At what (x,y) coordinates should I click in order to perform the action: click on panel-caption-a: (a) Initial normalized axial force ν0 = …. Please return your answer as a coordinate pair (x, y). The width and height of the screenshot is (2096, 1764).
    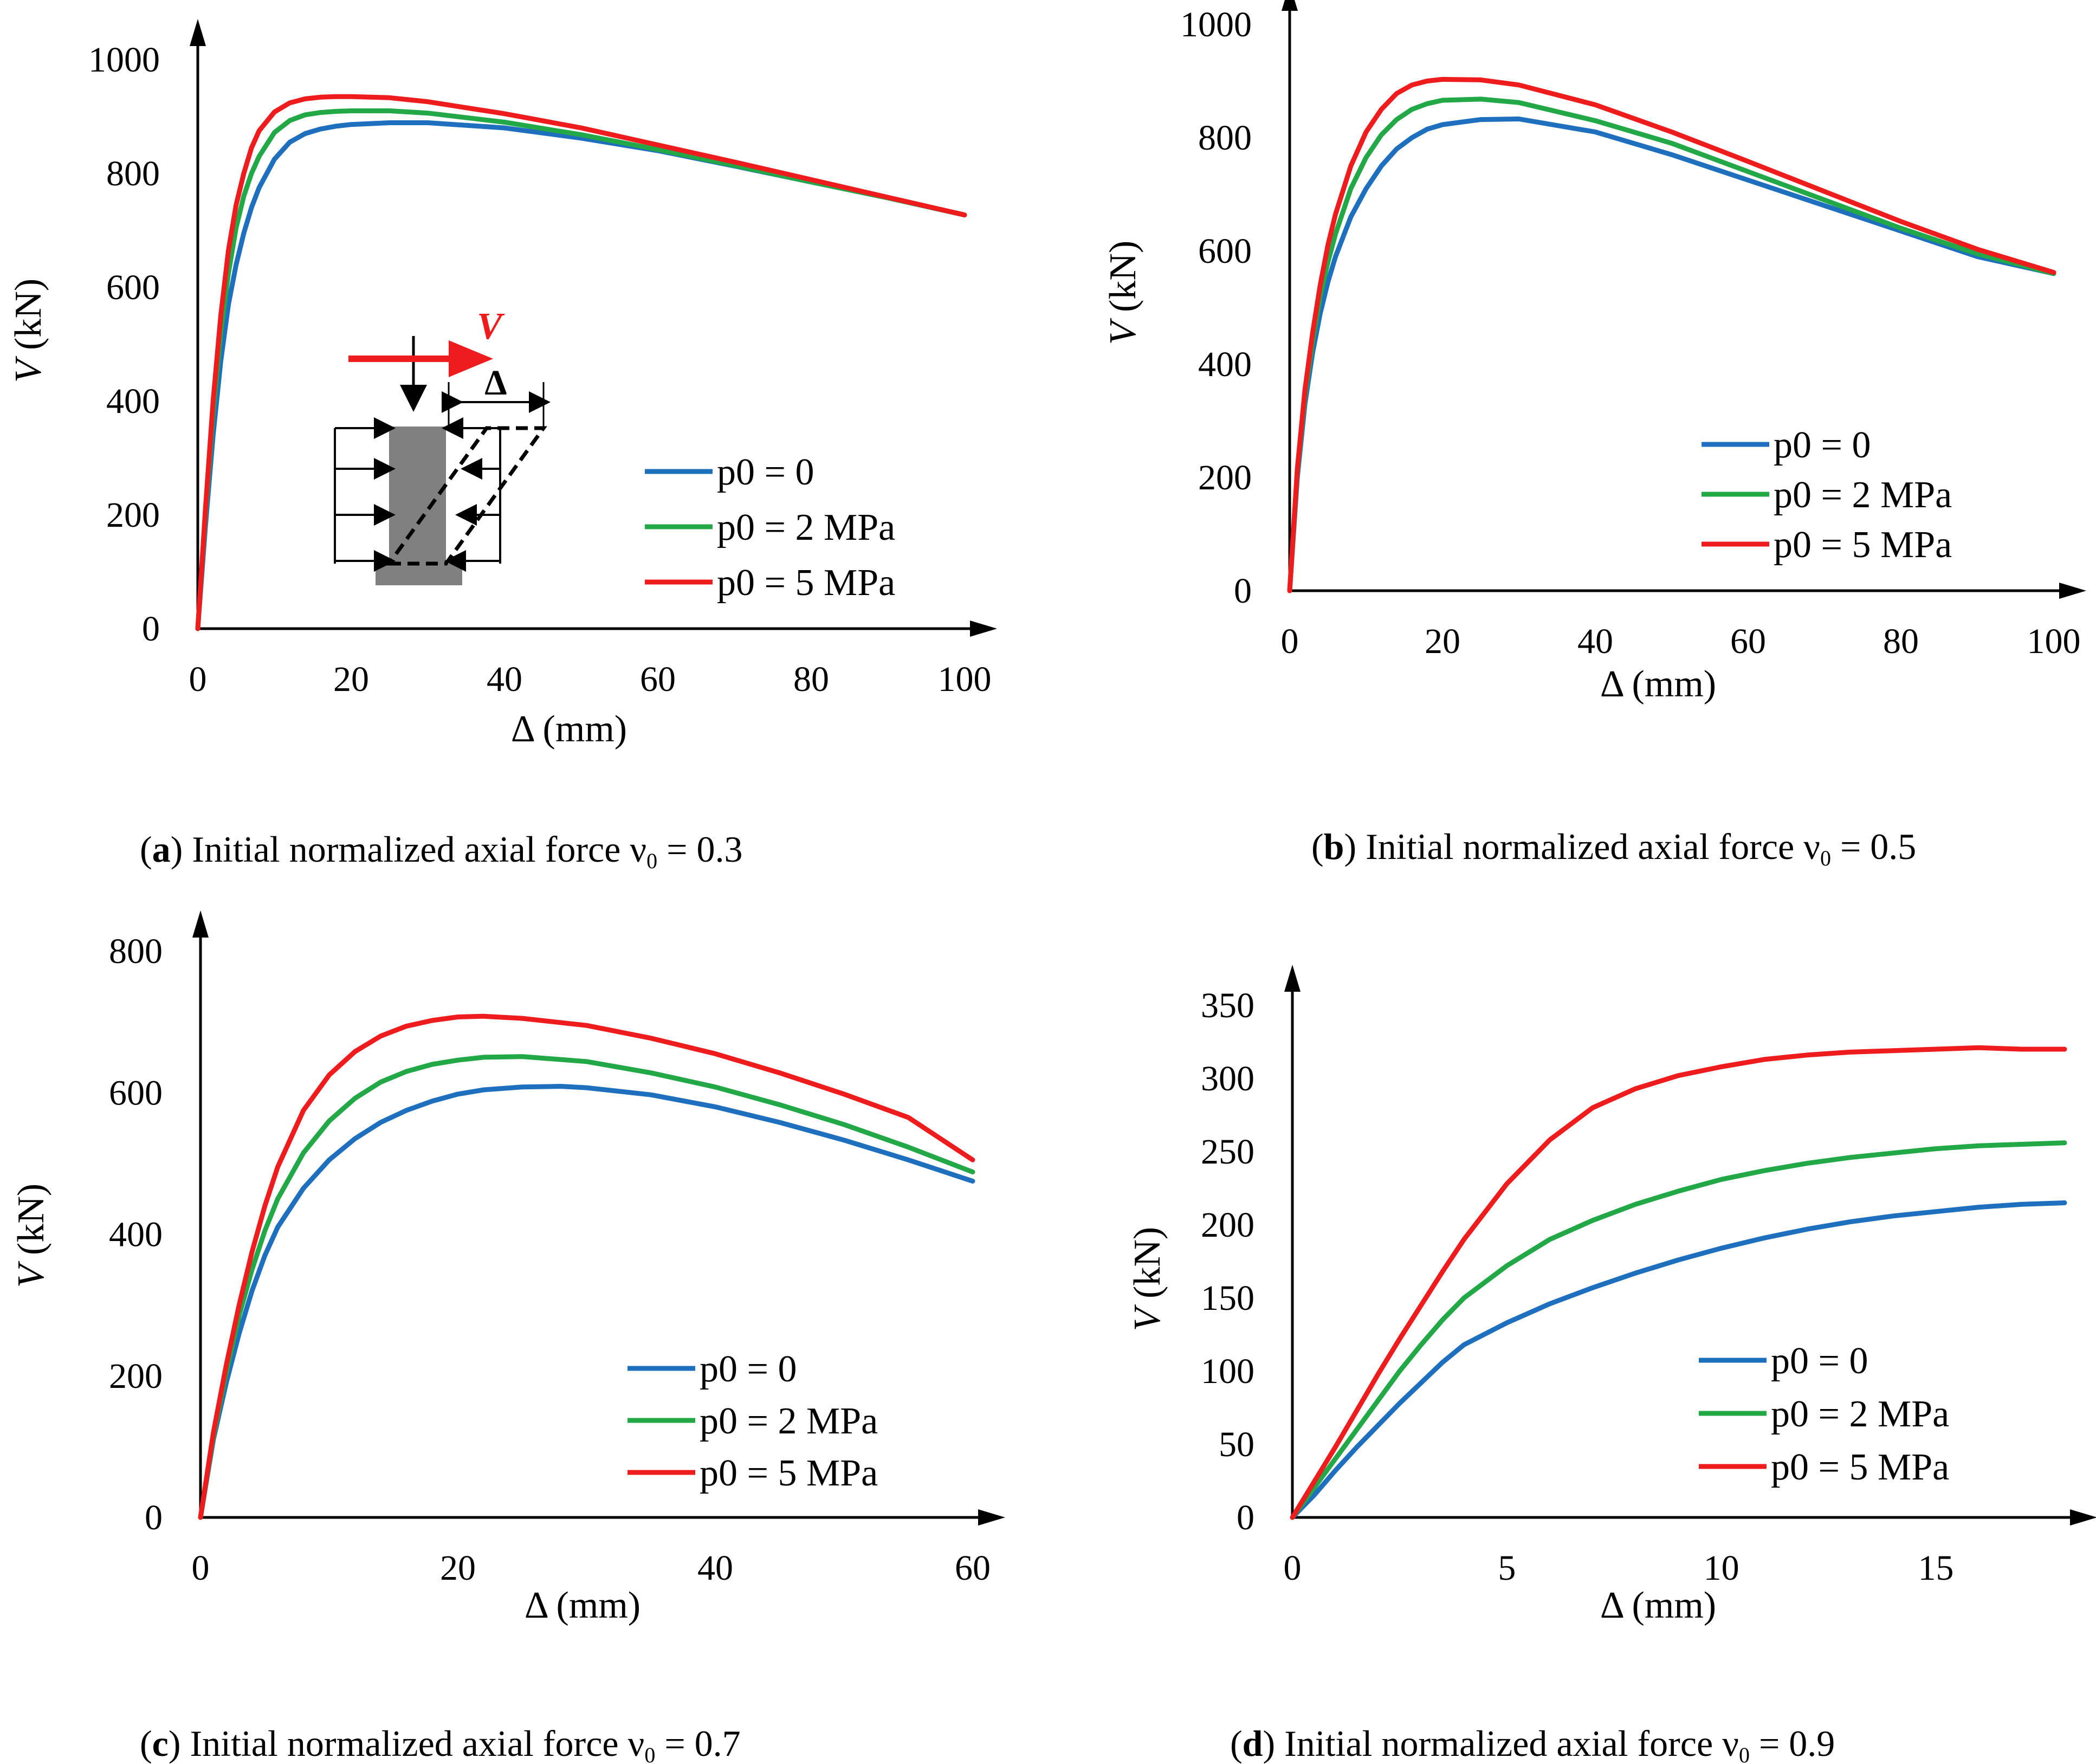
    Looking at the image, I should click on (441, 851).